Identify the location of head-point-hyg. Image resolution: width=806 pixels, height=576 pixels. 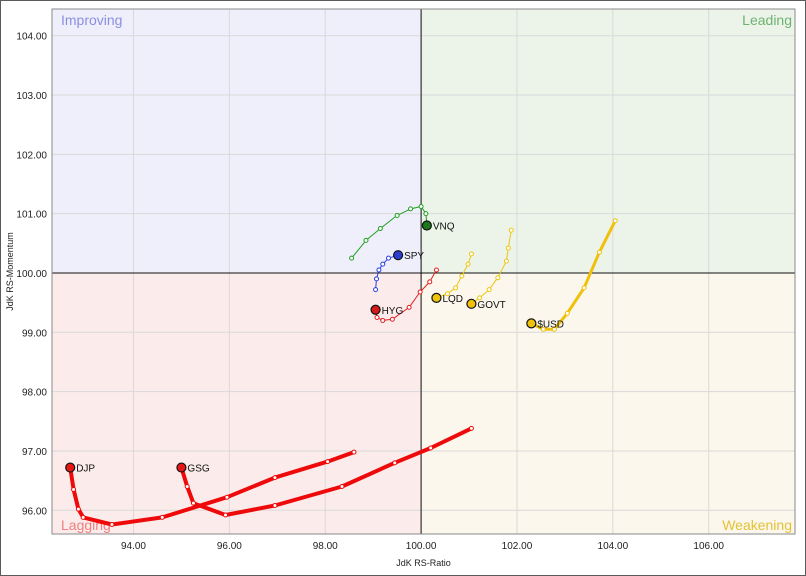
(375, 309).